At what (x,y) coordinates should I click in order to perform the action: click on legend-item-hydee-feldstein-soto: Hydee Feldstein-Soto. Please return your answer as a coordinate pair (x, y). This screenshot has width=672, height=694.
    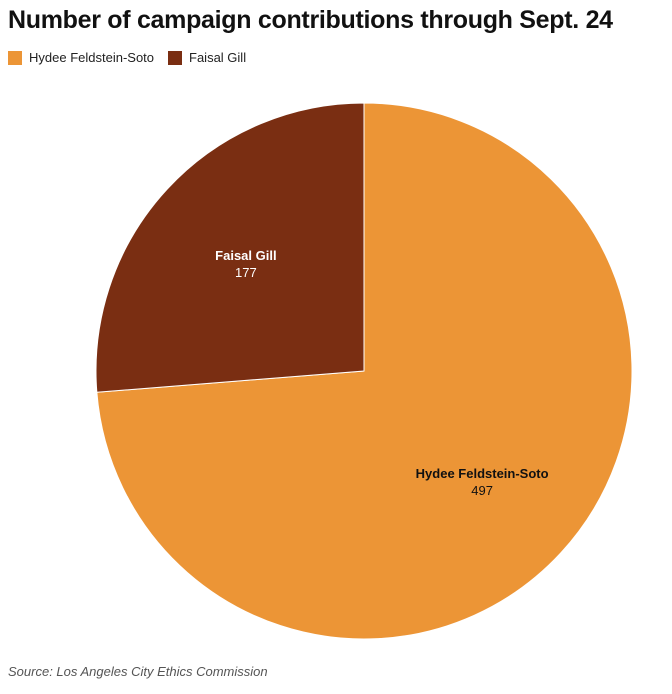
    Looking at the image, I should click on (81, 57).